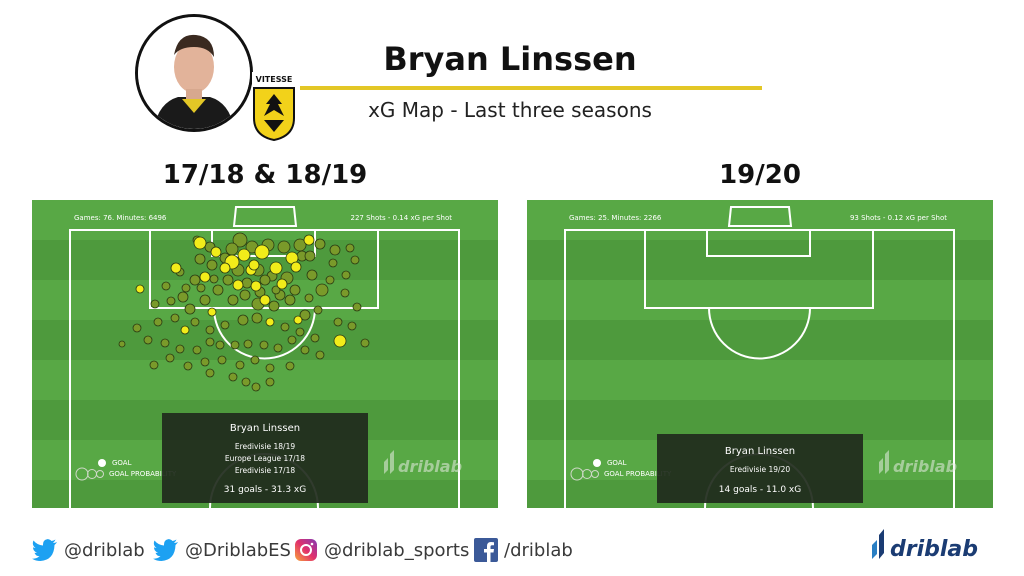 The image size is (1024, 576). I want to click on shots-summary: 93 Shots - 0.12 xG per Shot, so click(898, 218).